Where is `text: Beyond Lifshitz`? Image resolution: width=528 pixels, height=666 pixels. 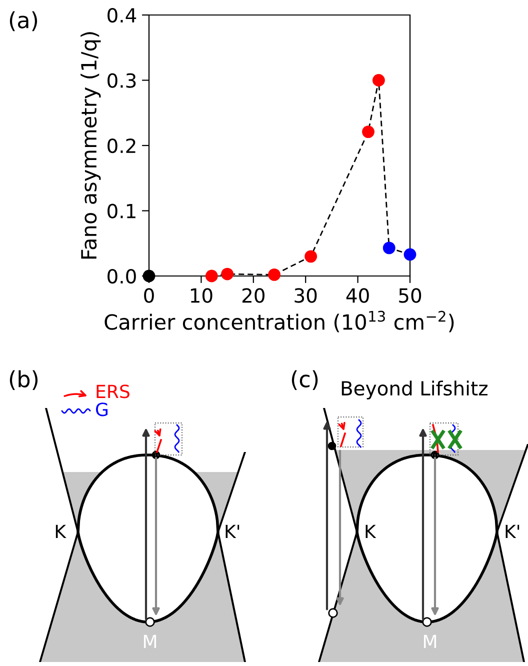
text: Beyond Lifshitz is located at coordinates (415, 390).